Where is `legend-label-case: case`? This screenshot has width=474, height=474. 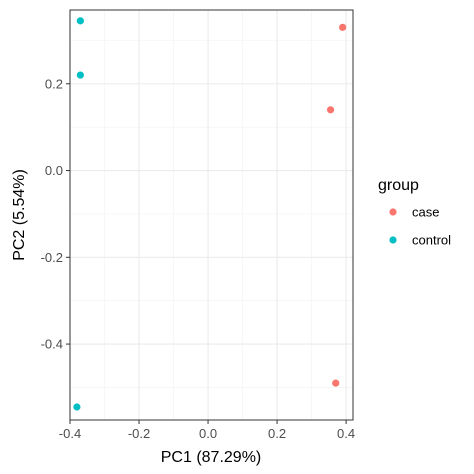 legend-label-case: case is located at coordinates (425, 212).